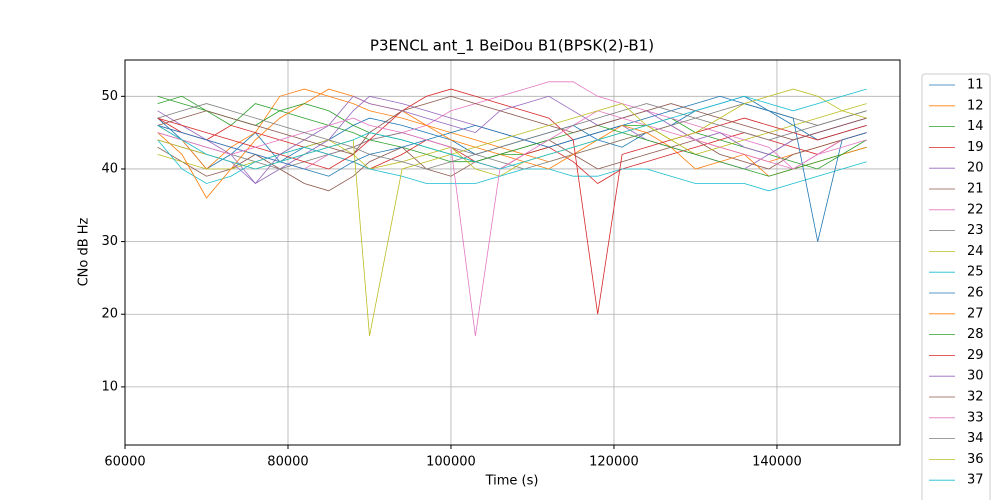 The height and width of the screenshot is (500, 1000). Describe the element at coordinates (109, 168) in the screenshot. I see `y-tick-label: 40` at that location.